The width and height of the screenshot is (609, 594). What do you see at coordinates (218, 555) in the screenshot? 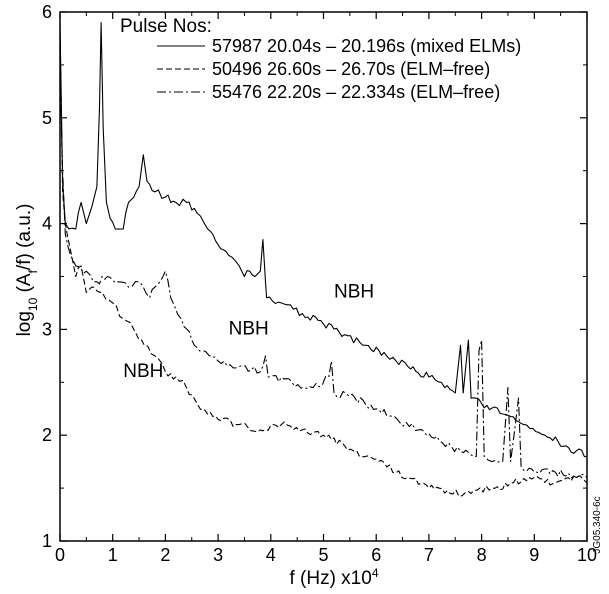
I see `x-tick-label: 3` at bounding box center [218, 555].